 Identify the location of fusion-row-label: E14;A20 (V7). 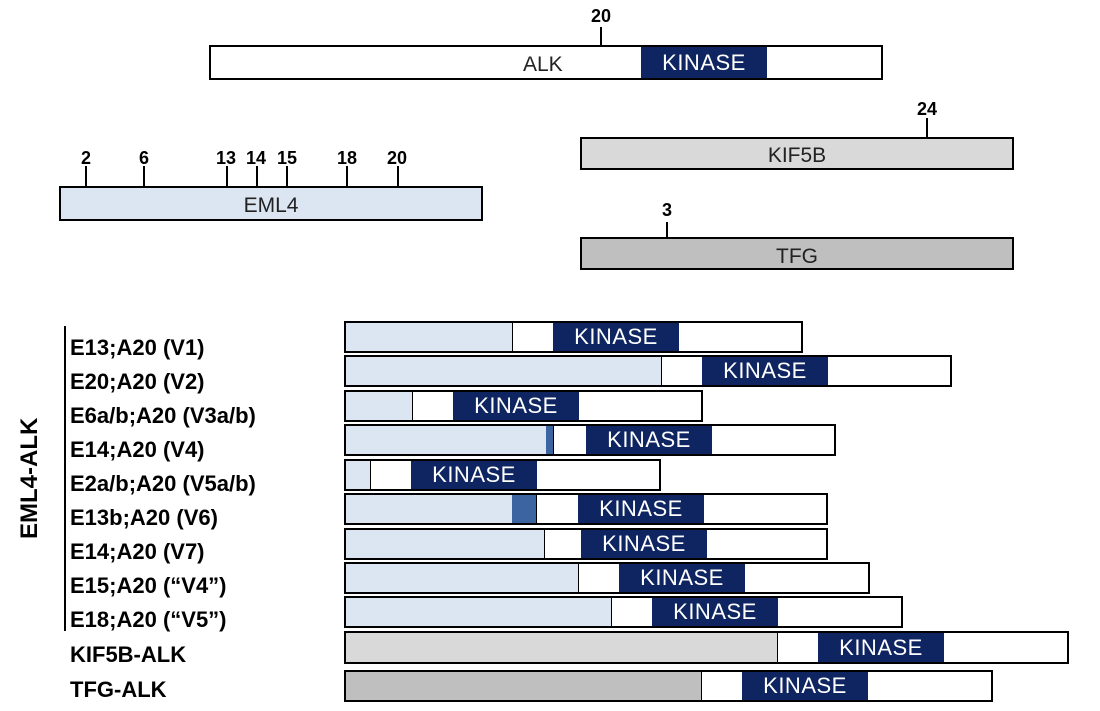
(137, 551).